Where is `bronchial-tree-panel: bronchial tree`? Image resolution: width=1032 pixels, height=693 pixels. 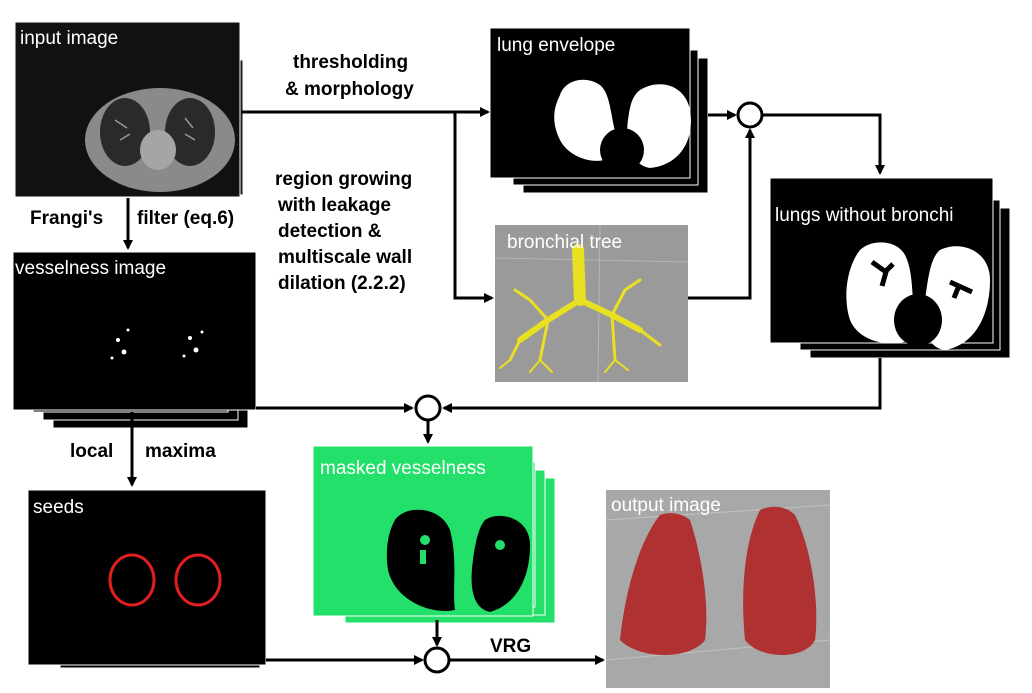 bronchial-tree-panel: bronchial tree is located at coordinates (591, 303).